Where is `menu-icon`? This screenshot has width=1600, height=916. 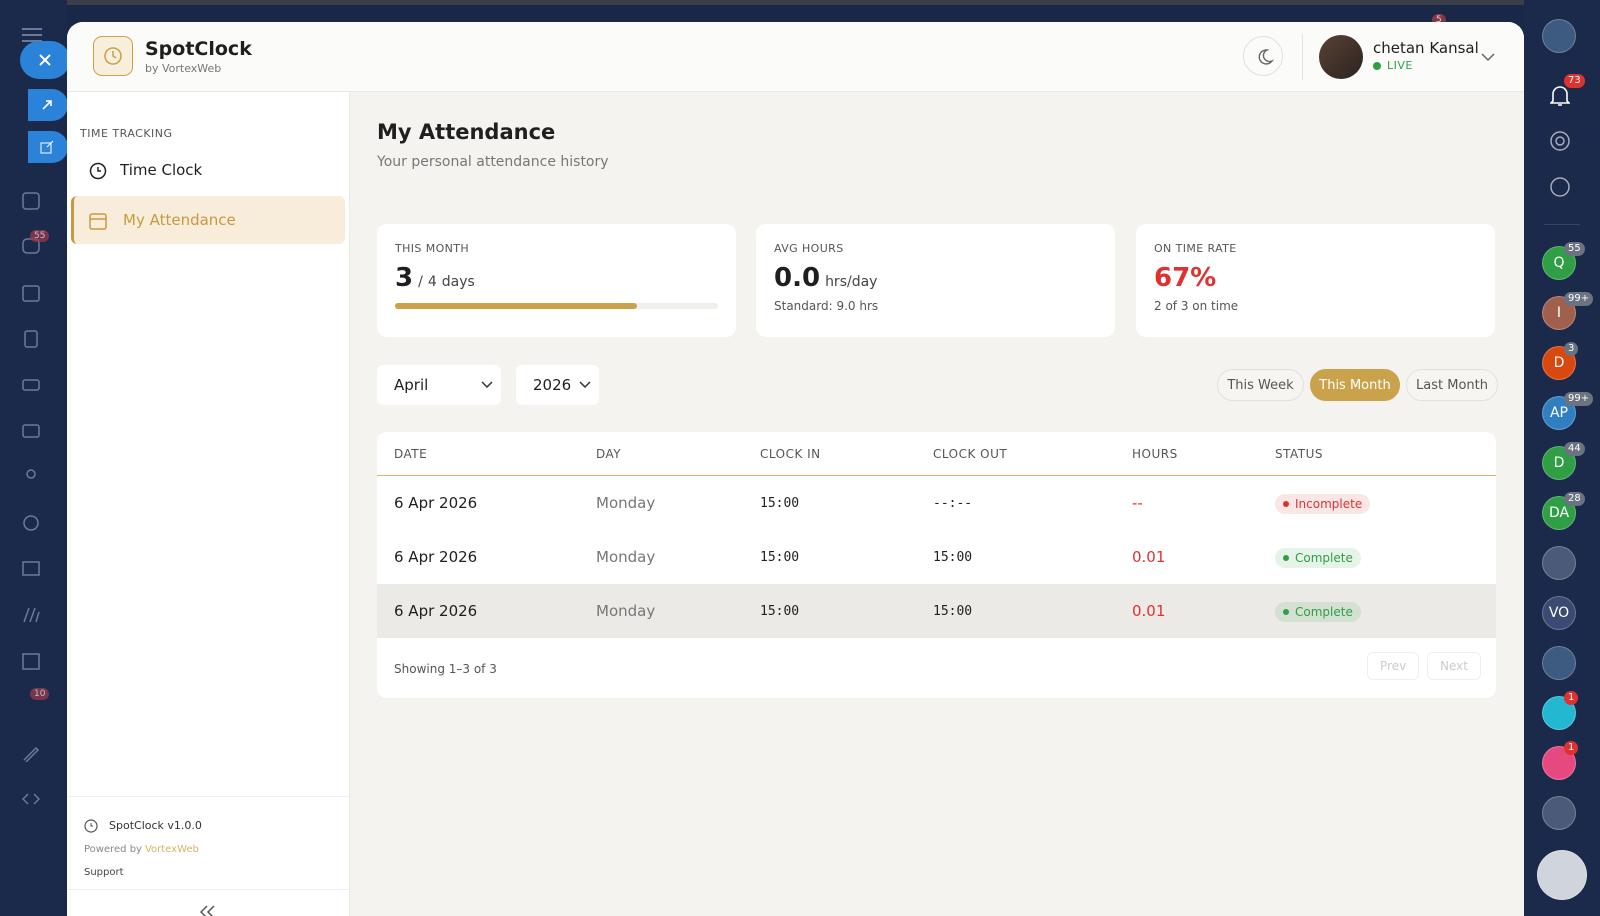 menu-icon is located at coordinates (32, 35).